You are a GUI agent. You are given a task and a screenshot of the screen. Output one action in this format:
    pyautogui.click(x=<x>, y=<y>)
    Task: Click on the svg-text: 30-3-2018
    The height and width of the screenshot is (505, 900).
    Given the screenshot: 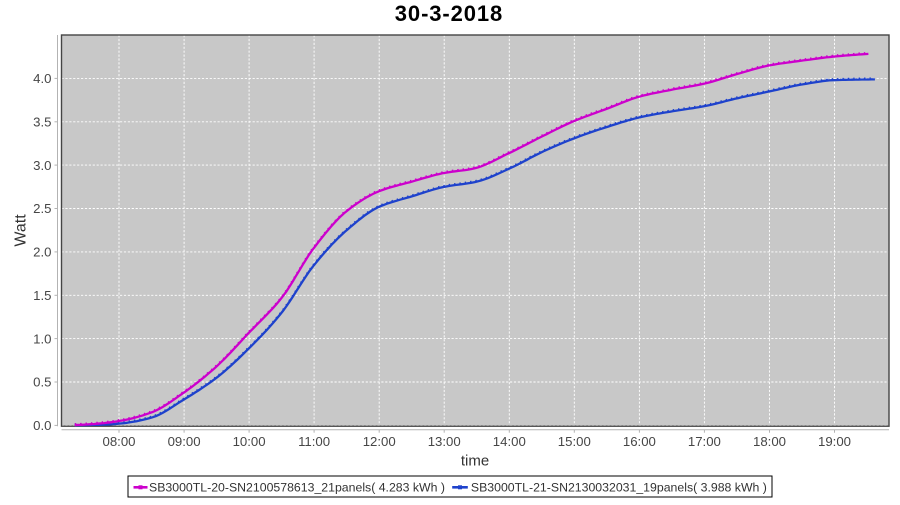 What is the action you would take?
    pyautogui.click(x=449, y=13)
    